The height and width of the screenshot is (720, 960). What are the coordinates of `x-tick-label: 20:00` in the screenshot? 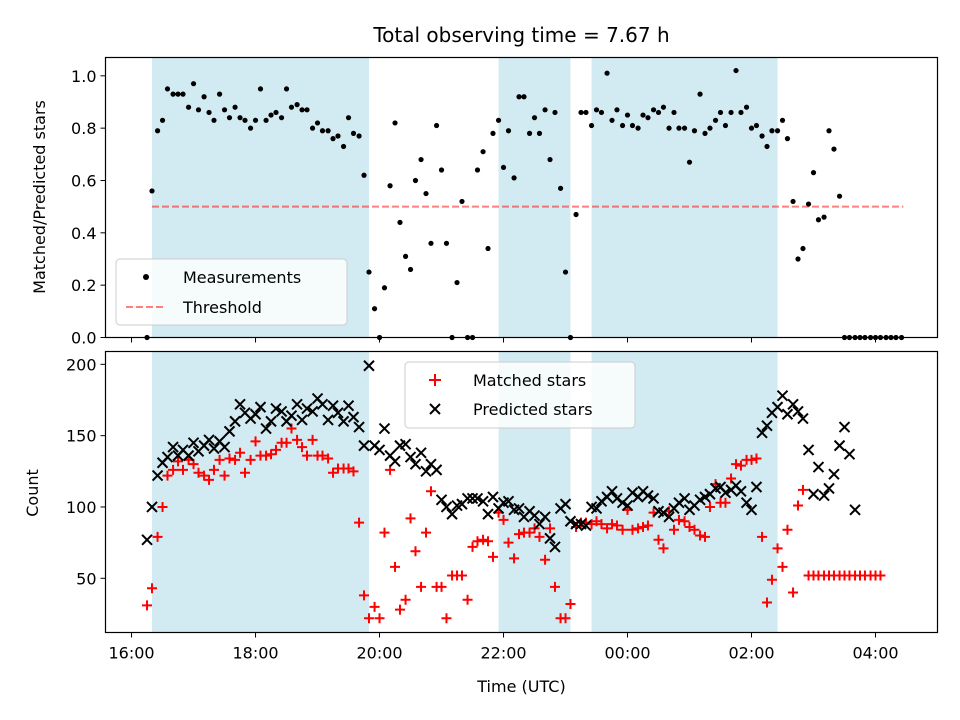 It's located at (379, 653).